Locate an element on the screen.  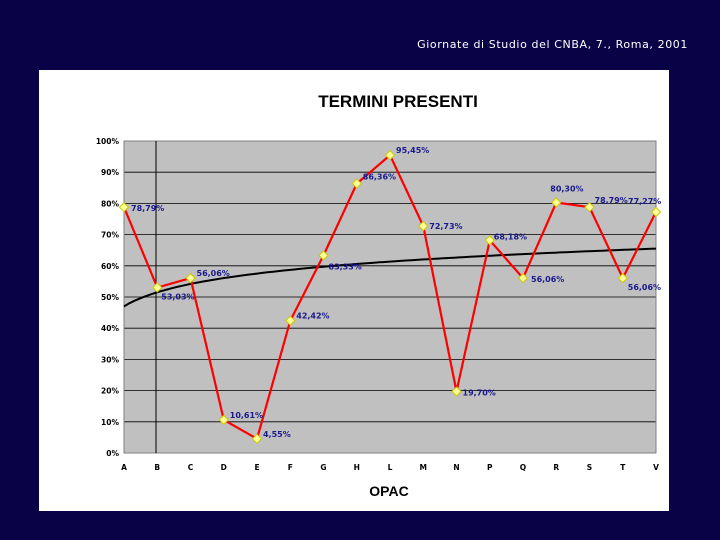
x-tick-label: D is located at coordinates (224, 467).